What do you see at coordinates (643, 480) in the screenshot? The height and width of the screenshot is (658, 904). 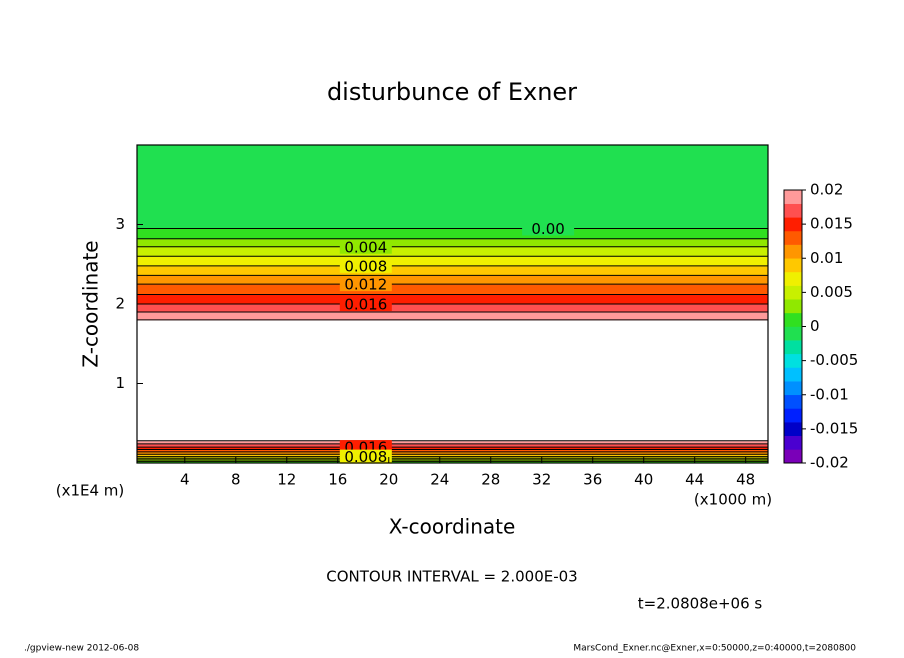 I see `x-tick-label: 40` at bounding box center [643, 480].